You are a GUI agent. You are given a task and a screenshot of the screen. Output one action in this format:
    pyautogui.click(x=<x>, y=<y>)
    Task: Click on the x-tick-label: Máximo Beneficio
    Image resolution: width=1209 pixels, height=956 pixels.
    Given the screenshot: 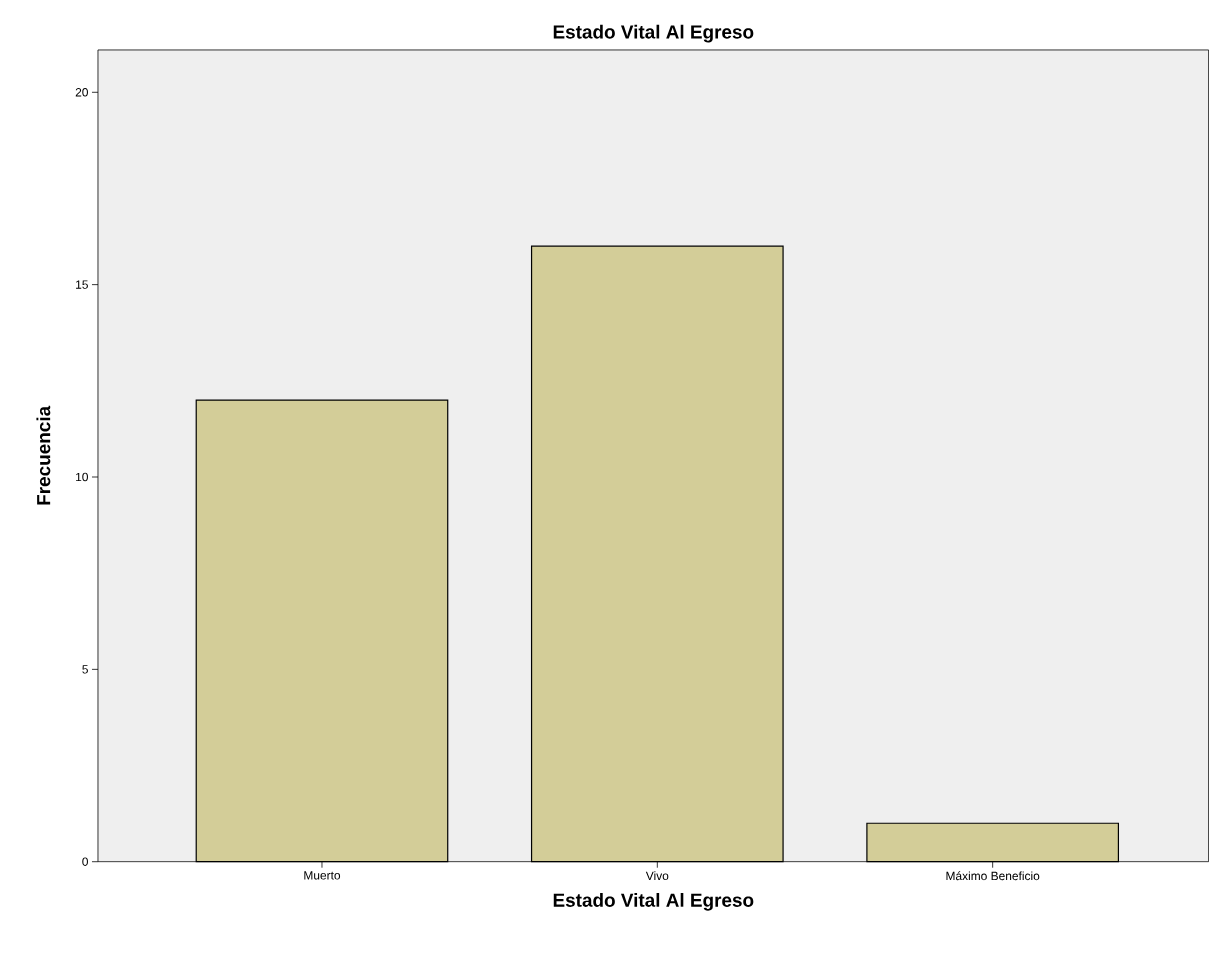 What is the action you would take?
    pyautogui.click(x=993, y=876)
    